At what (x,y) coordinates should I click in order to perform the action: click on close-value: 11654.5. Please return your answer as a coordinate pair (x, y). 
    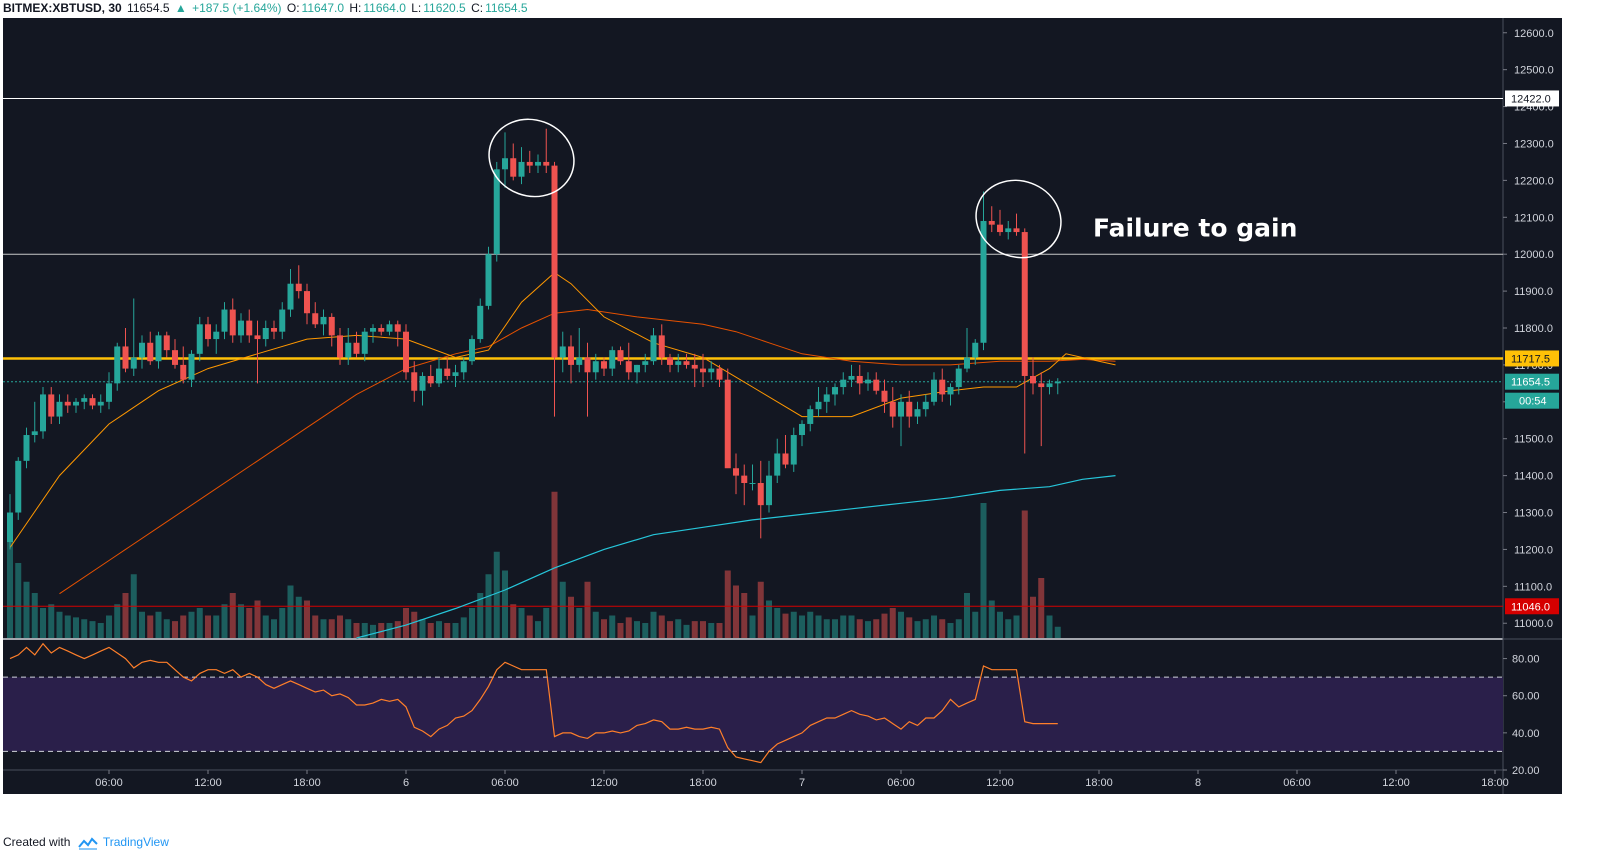
    Looking at the image, I should click on (506, 8).